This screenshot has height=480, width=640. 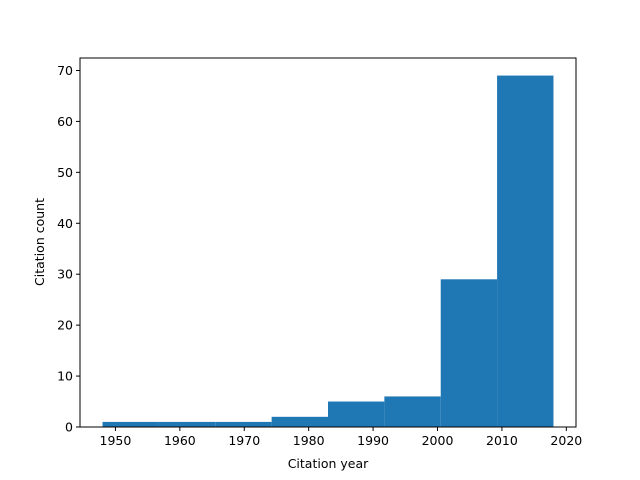 What do you see at coordinates (502, 440) in the screenshot?
I see `x-tick-label: 2010` at bounding box center [502, 440].